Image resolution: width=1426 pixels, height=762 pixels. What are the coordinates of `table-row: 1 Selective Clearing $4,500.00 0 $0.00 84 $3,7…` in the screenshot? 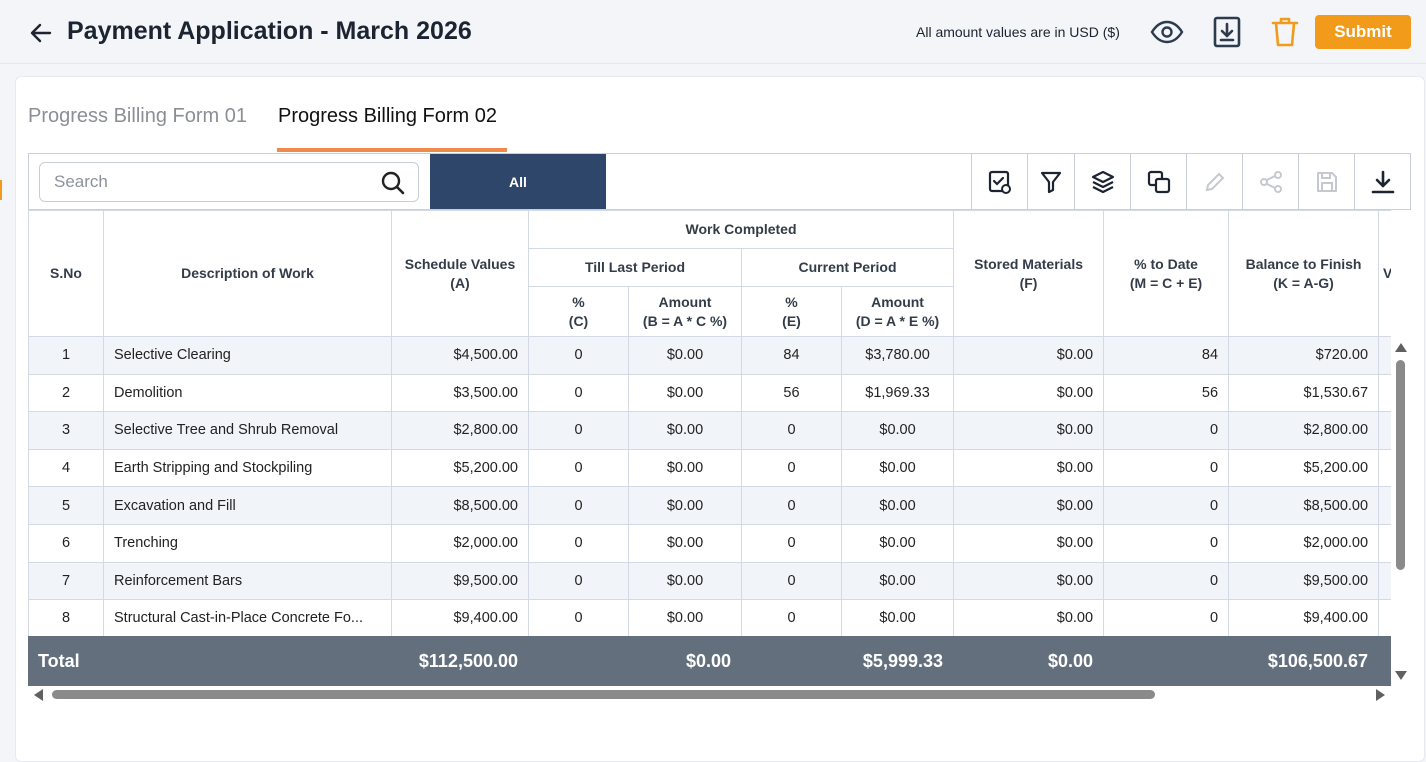 It's located at (709, 355).